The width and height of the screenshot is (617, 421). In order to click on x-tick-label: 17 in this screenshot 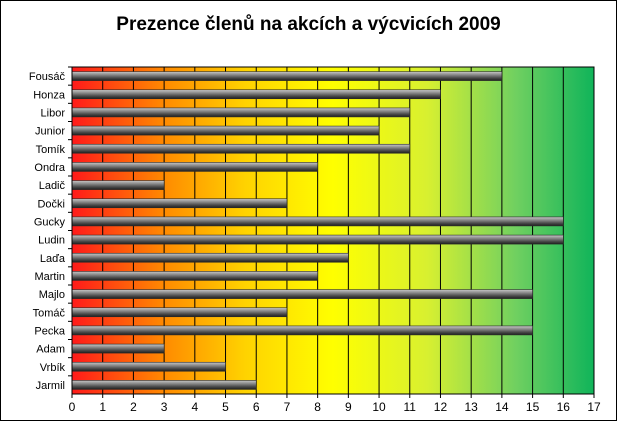, I will do `click(594, 407)`.